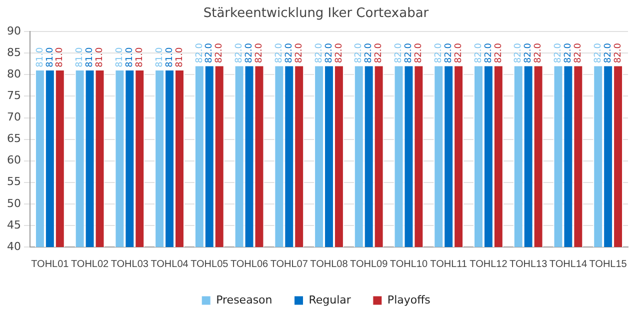 The height and width of the screenshot is (320, 640). What do you see at coordinates (13, 160) in the screenshot?
I see `y-tick-label: 60` at bounding box center [13, 160].